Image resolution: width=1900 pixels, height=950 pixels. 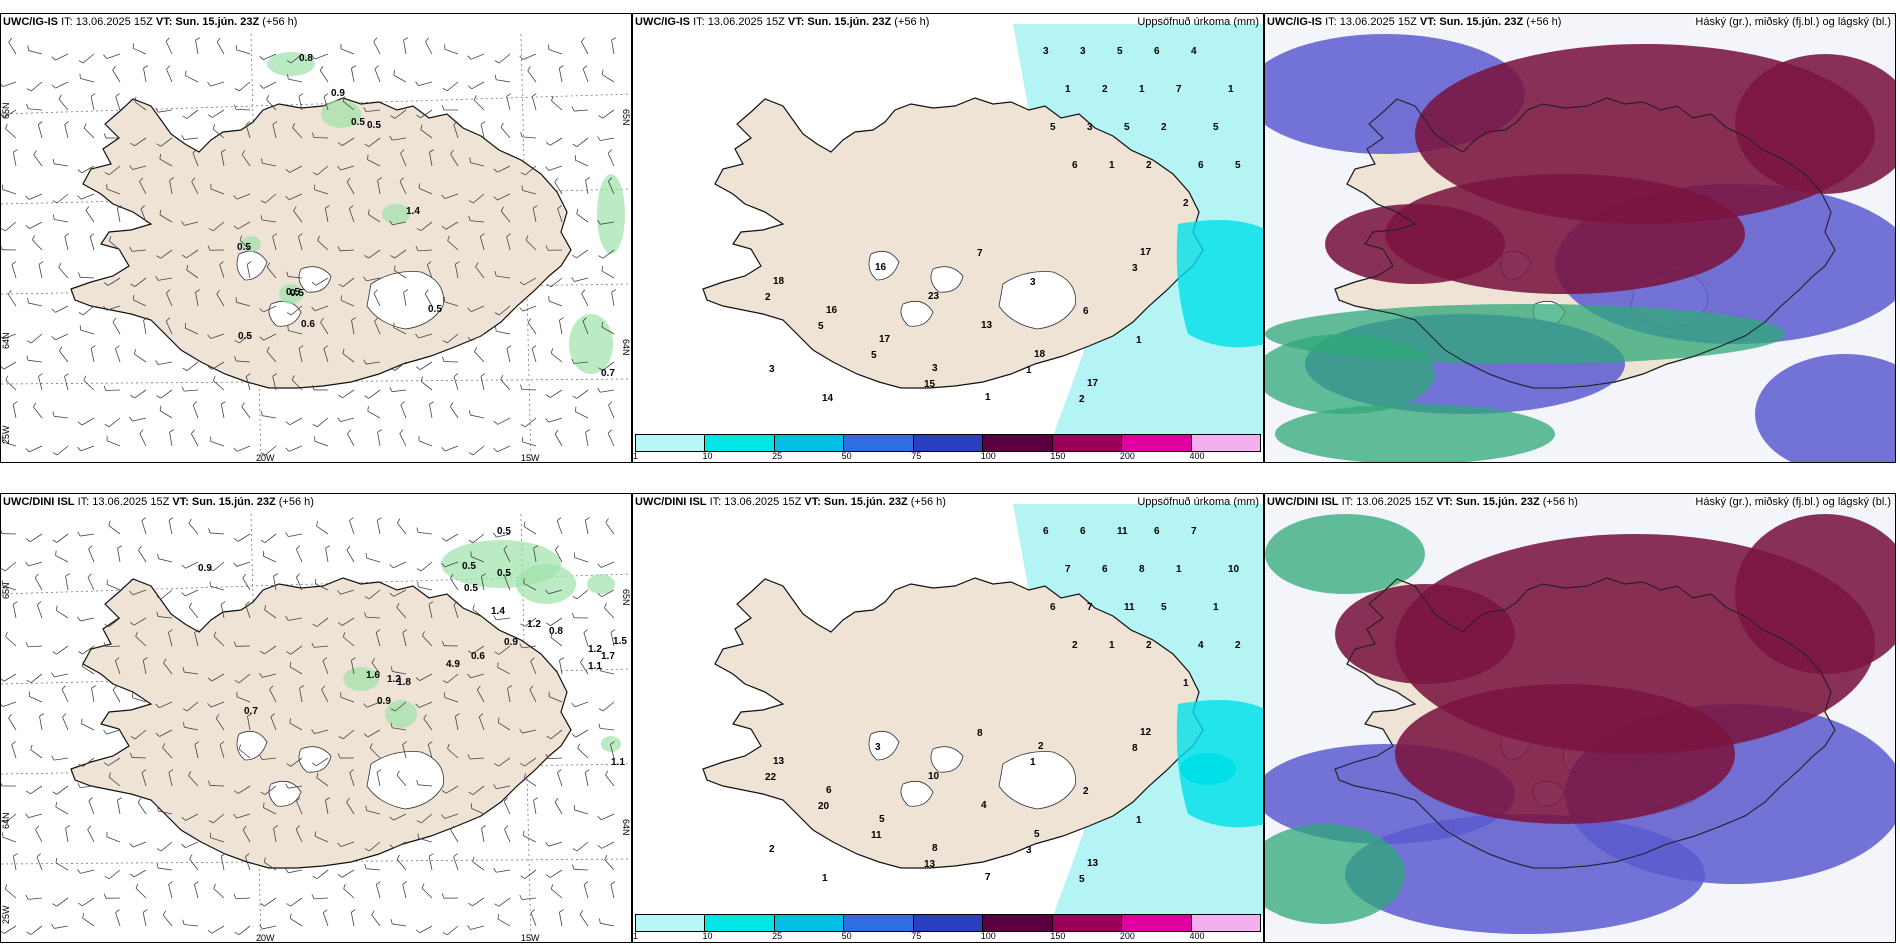 I want to click on precip-value-label: 2, so click(x=1164, y=127).